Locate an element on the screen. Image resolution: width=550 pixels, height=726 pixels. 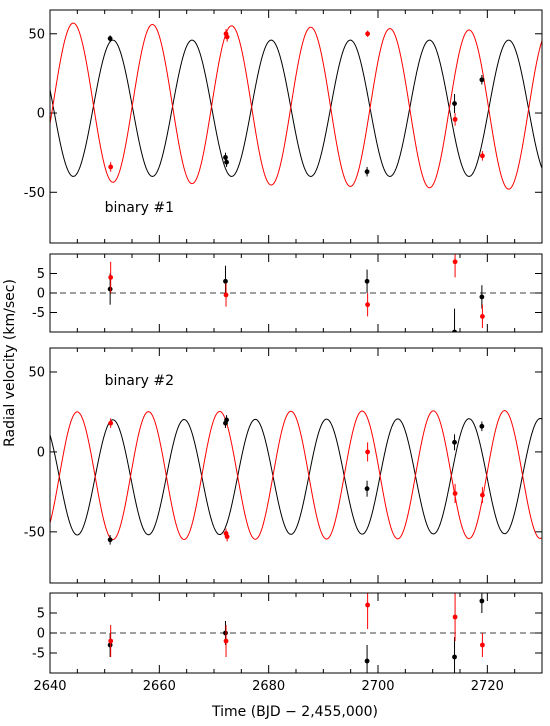
x-tick-label: 2700 is located at coordinates (377, 686).